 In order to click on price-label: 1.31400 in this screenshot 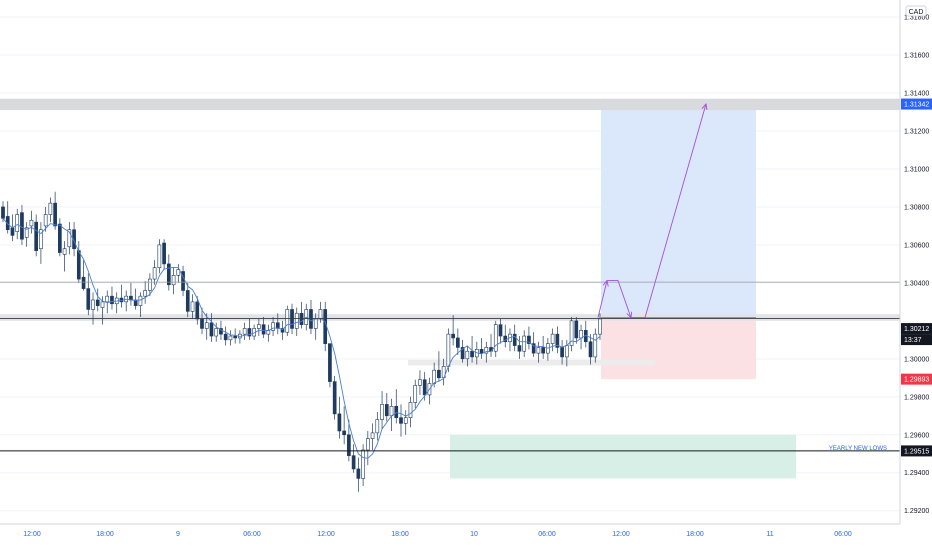, I will do `click(916, 94)`.